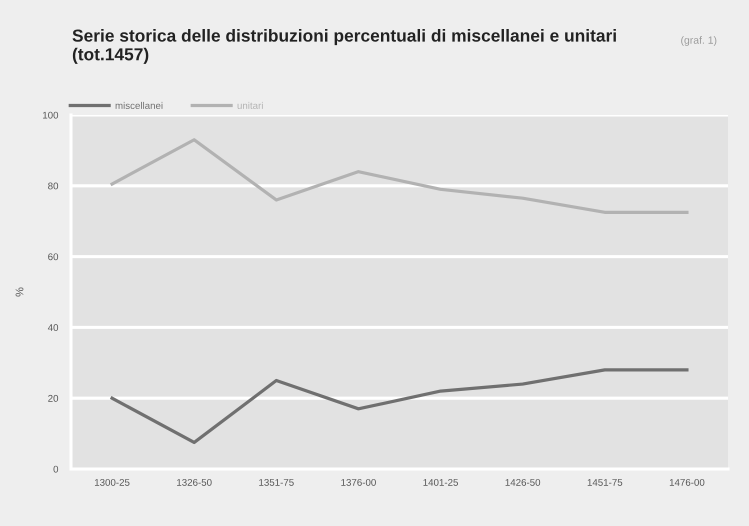 This screenshot has width=749, height=526. What do you see at coordinates (358, 482) in the screenshot?
I see `x-tick-label: 1376-00` at bounding box center [358, 482].